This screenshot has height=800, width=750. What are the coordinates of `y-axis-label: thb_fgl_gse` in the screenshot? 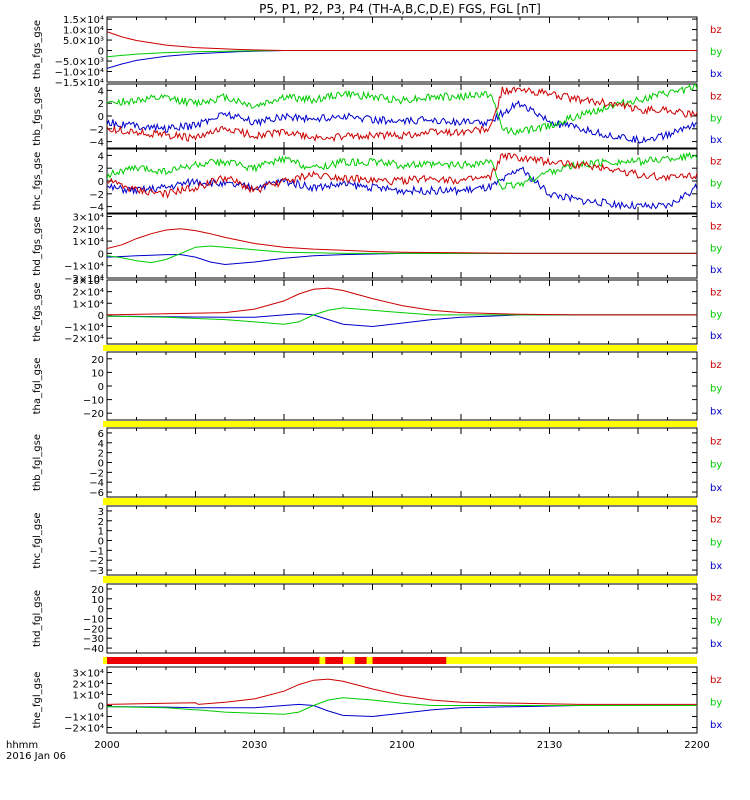 It's located at (37, 462).